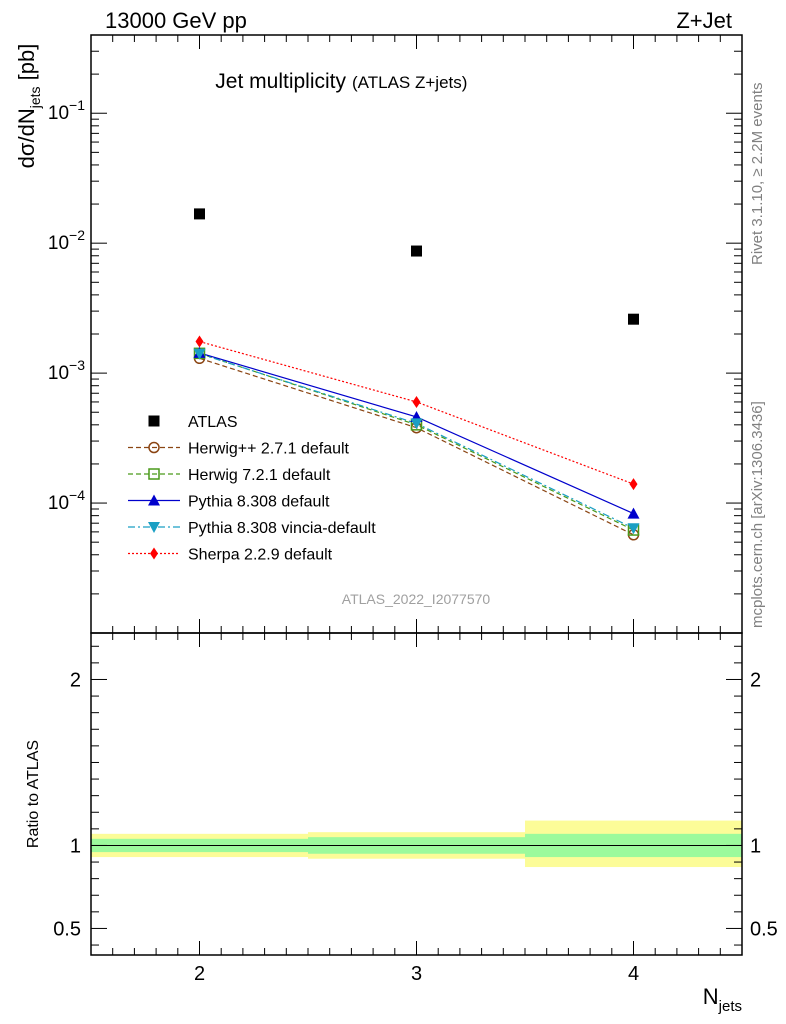  I want to click on legend-entry: Pythia 8.308 default, so click(229, 502).